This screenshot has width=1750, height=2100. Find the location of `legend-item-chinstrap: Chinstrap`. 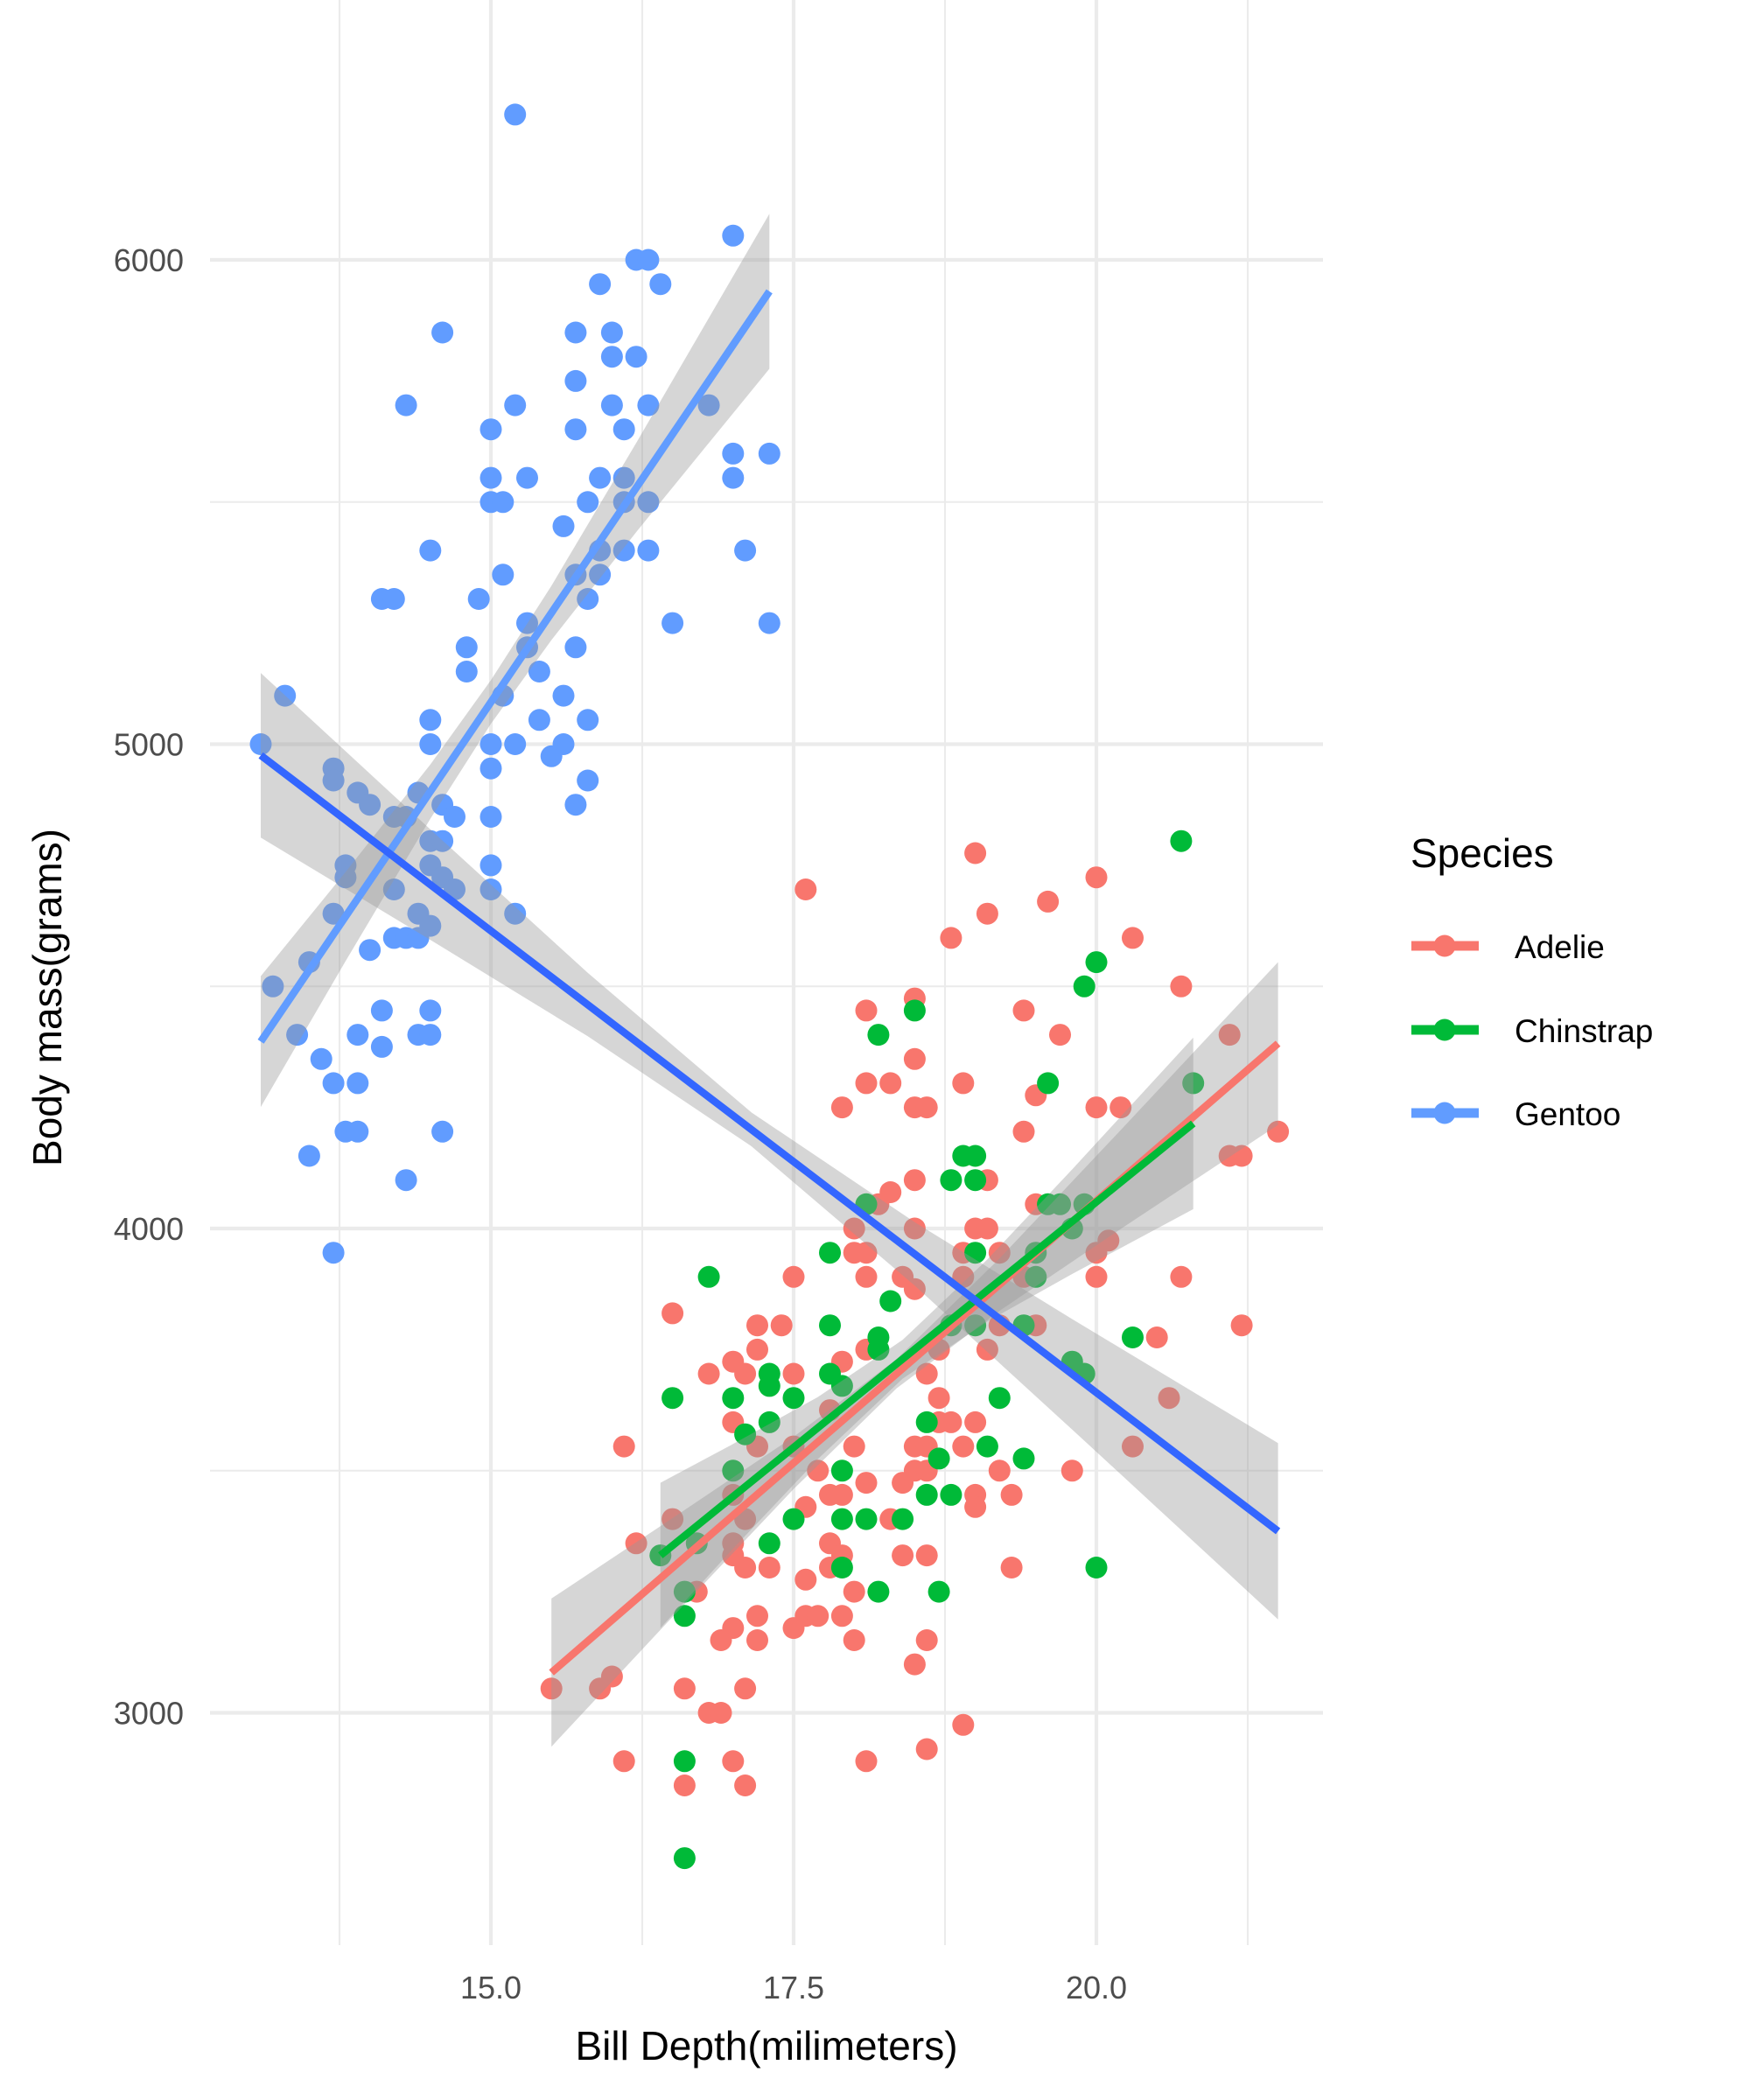

legend-item-chinstrap: Chinstrap is located at coordinates (1532, 1031).